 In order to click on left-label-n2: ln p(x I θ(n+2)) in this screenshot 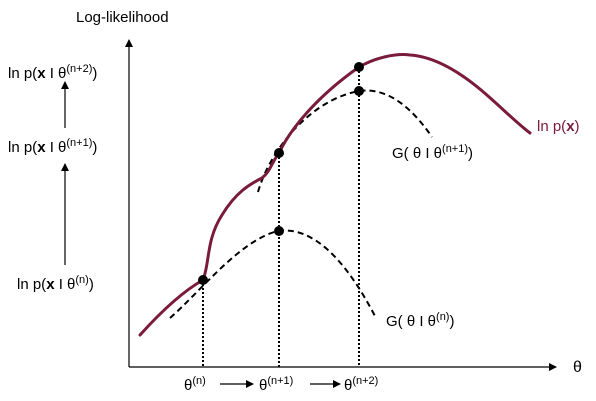, I will do `click(52, 72)`.